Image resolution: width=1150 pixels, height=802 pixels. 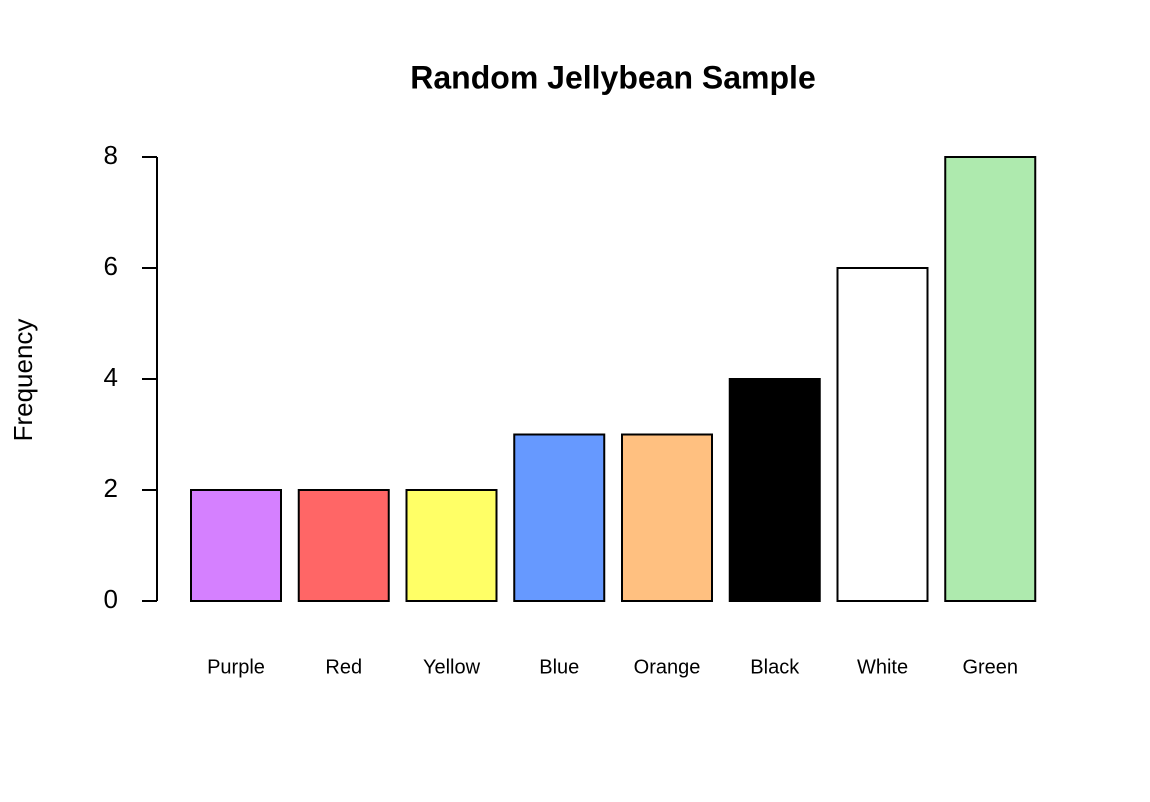 I want to click on y-tick-label: 2, so click(x=111, y=488).